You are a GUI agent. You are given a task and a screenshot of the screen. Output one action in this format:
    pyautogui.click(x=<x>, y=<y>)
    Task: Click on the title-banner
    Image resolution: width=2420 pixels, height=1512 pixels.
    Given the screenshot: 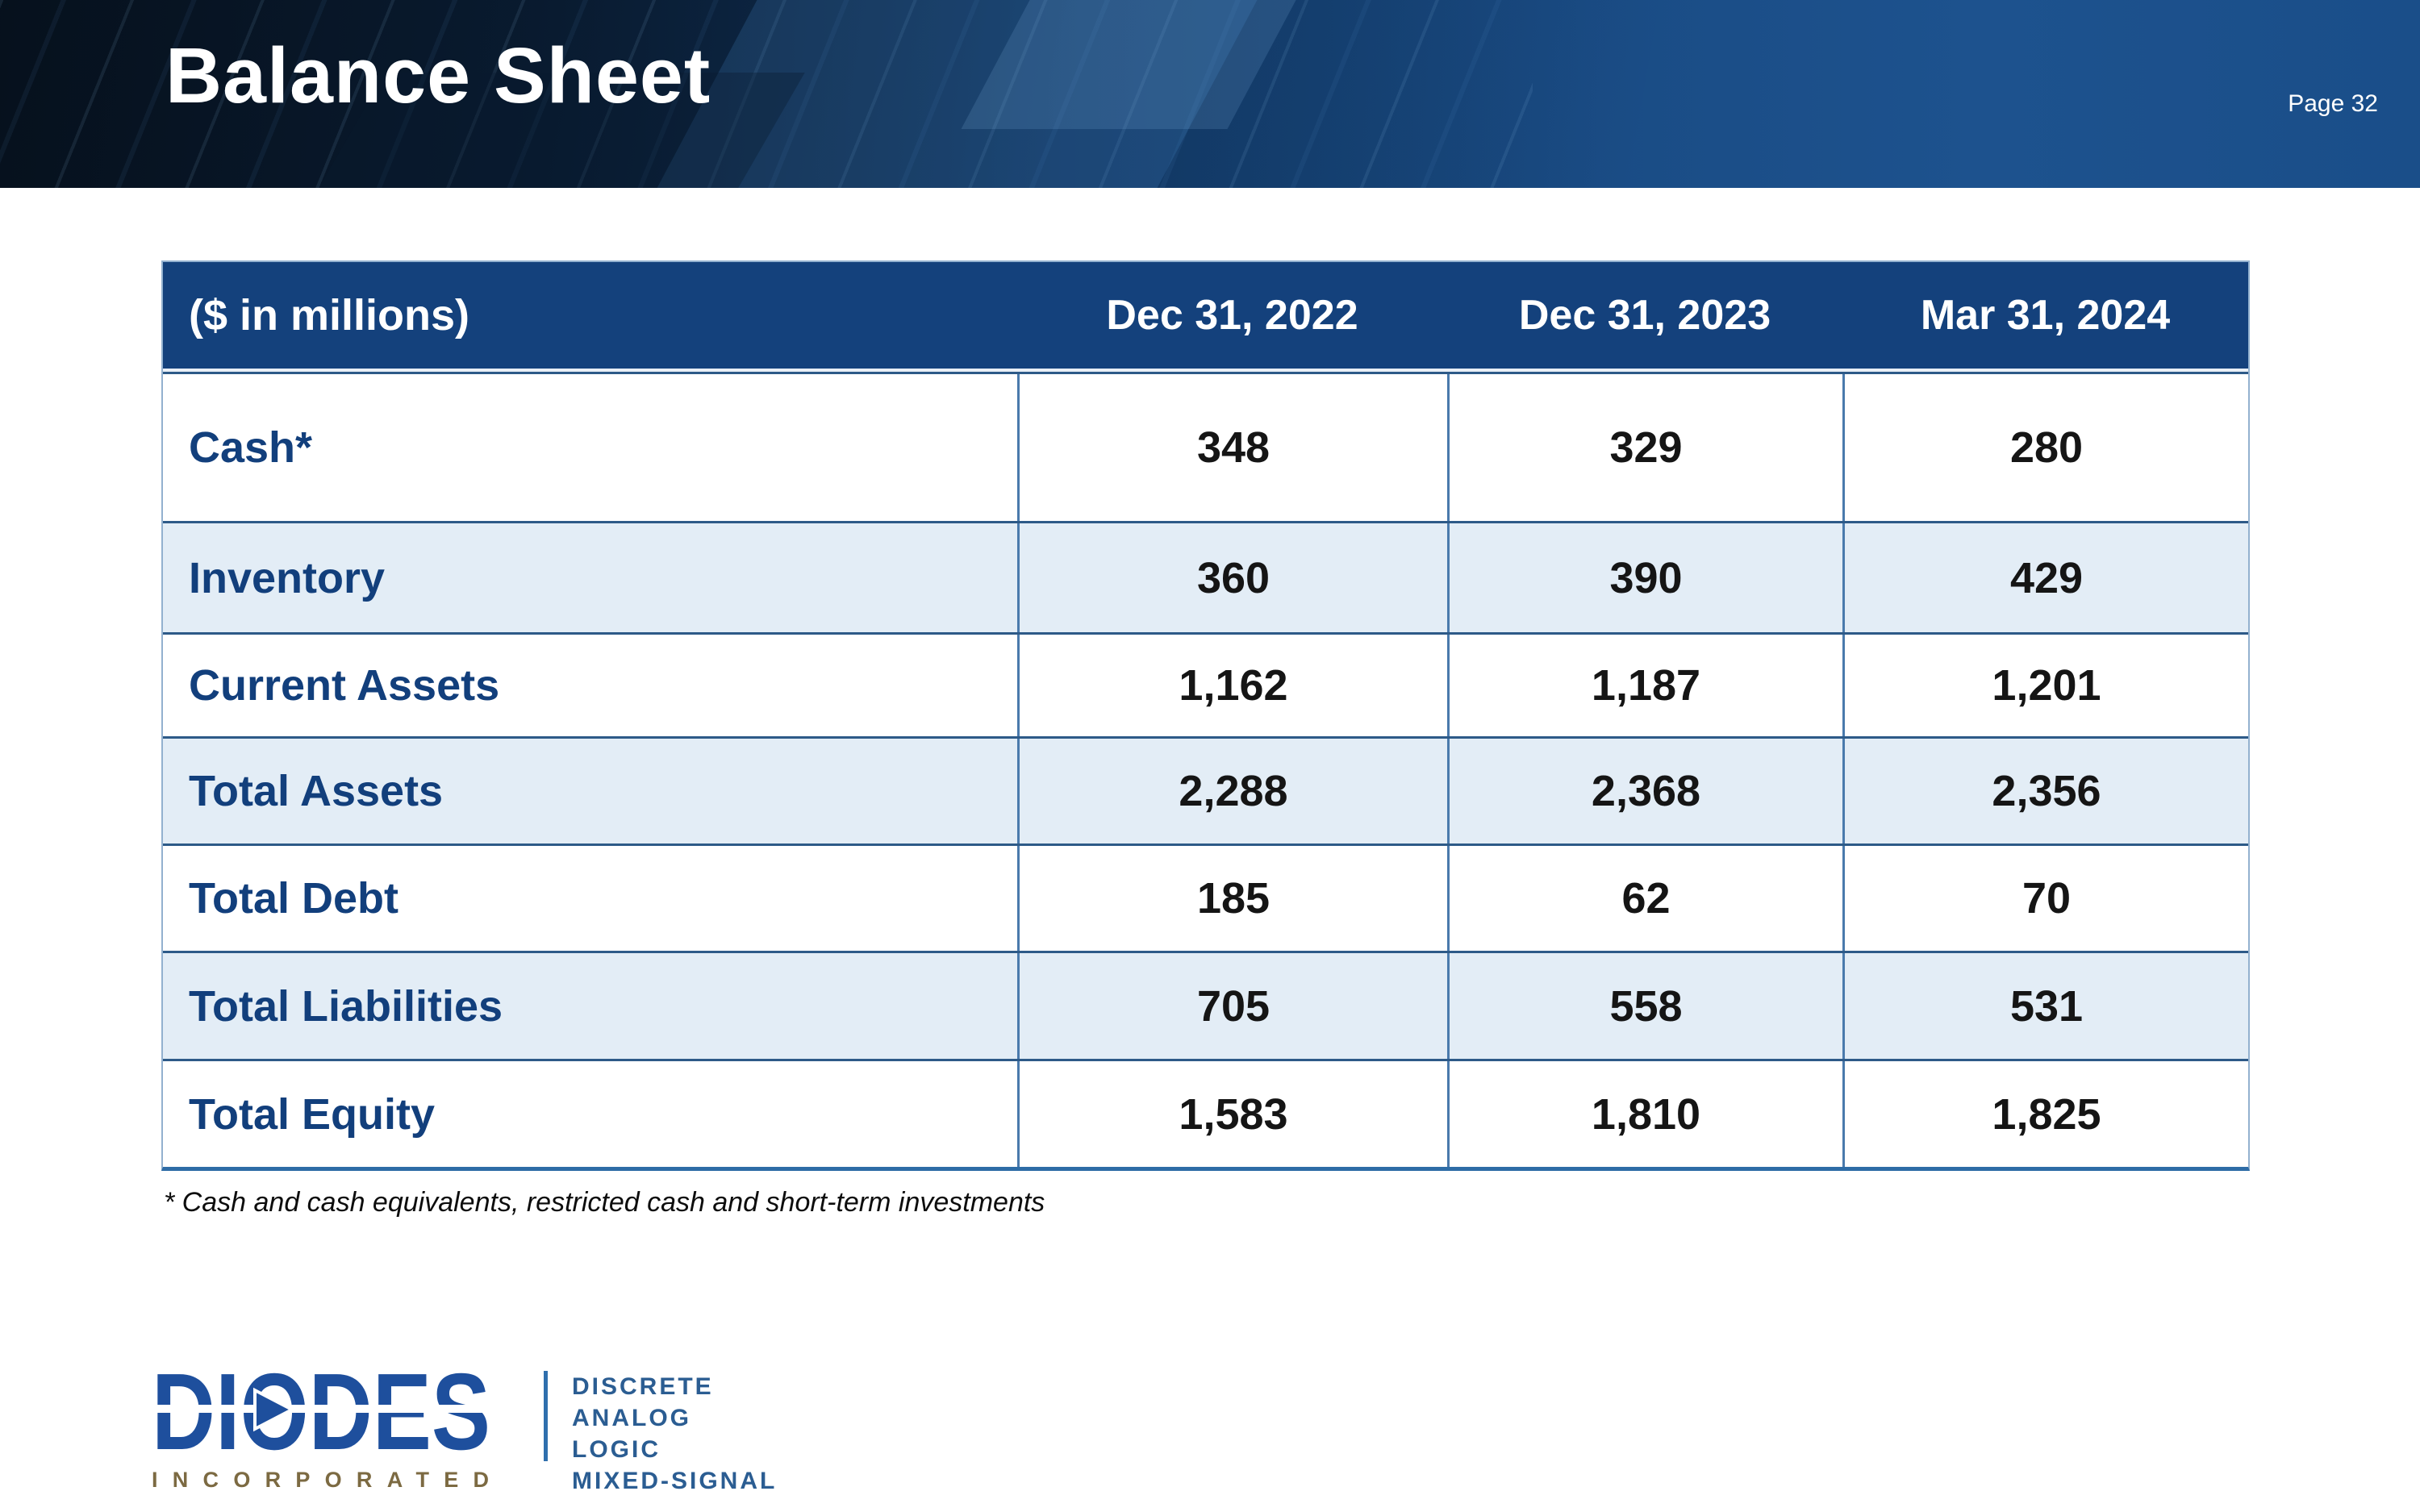 What is the action you would take?
    pyautogui.click(x=1210, y=94)
    